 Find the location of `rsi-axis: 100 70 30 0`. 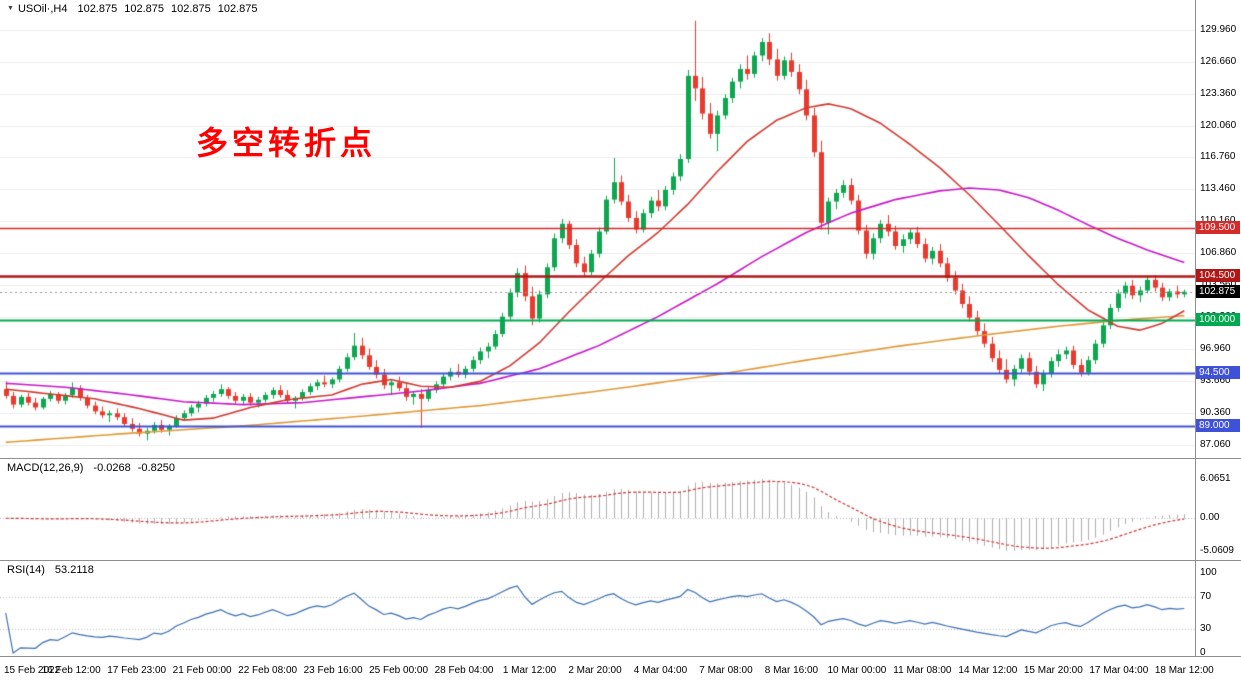

rsi-axis: 100 70 30 0 is located at coordinates (1218, 608).